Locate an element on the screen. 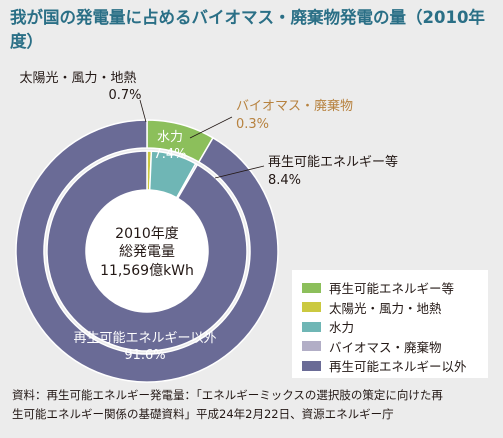  legend-item-solar: 太陽光・風力・地熱 is located at coordinates (392, 308).